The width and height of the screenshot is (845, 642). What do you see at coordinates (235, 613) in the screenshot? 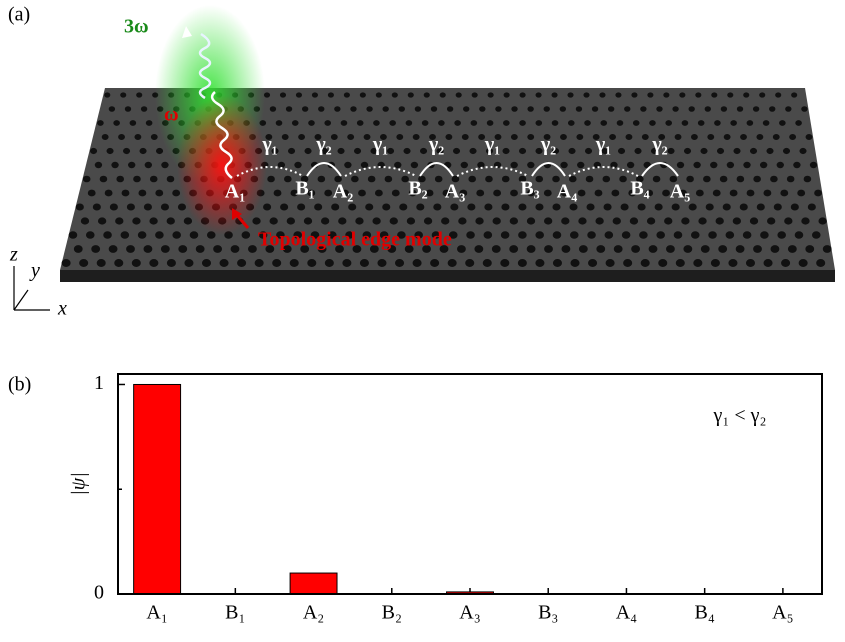
I see `x-tick-label: B₁` at bounding box center [235, 613].